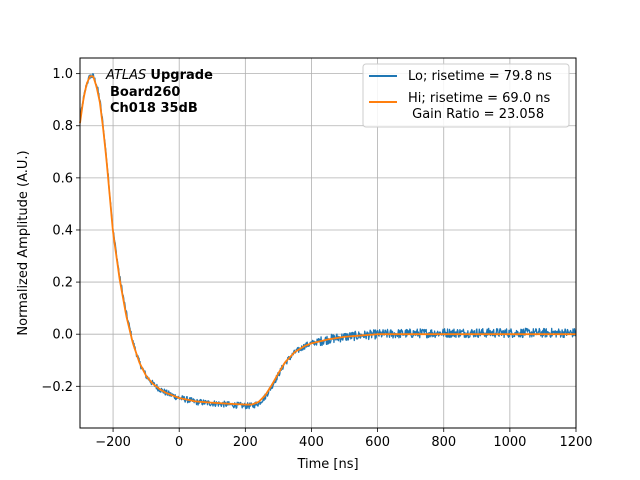 The width and height of the screenshot is (640, 480). Describe the element at coordinates (23, 242) in the screenshot. I see `y-axis-label: Normalized Amplitude (A.U.)` at that location.